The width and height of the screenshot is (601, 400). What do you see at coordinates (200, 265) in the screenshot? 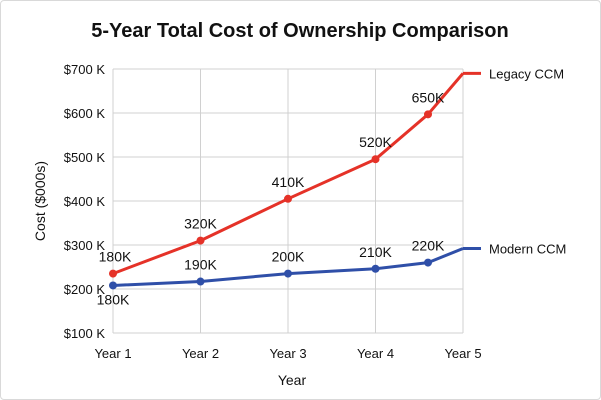
I see `data-label-modern-ccm: 190K` at bounding box center [200, 265].